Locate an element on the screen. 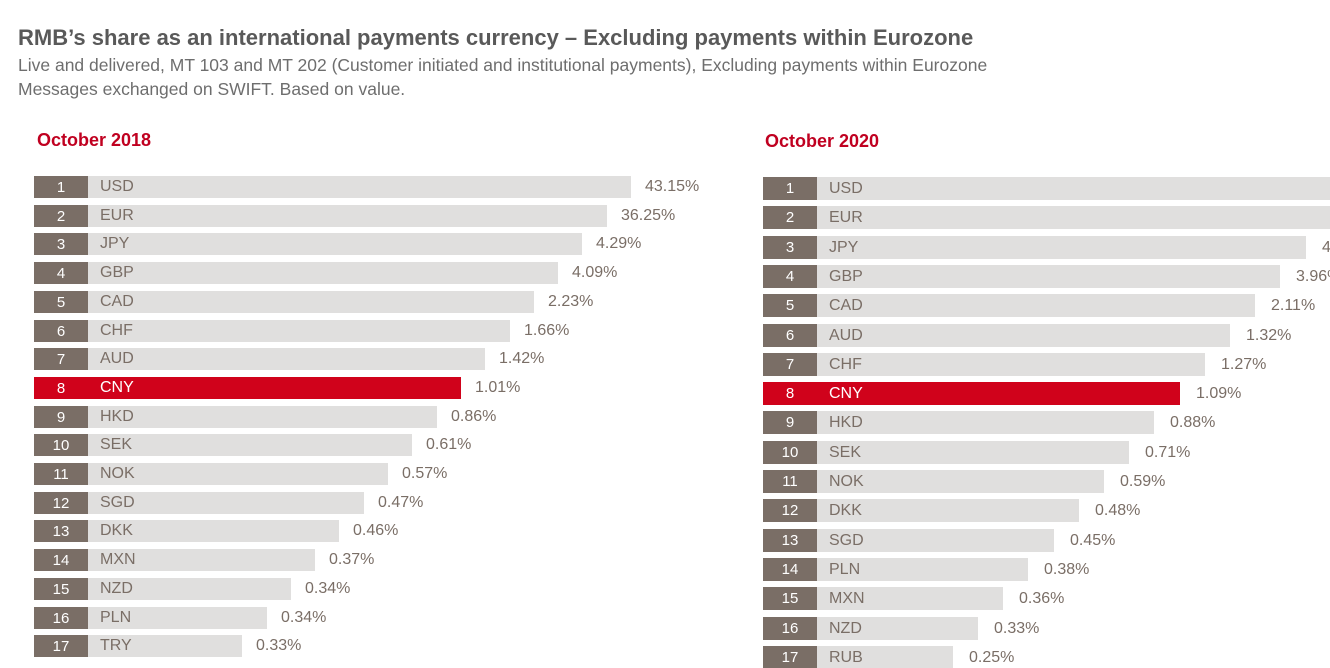 The image size is (1330, 668). currency-label: TRY is located at coordinates (116, 645).